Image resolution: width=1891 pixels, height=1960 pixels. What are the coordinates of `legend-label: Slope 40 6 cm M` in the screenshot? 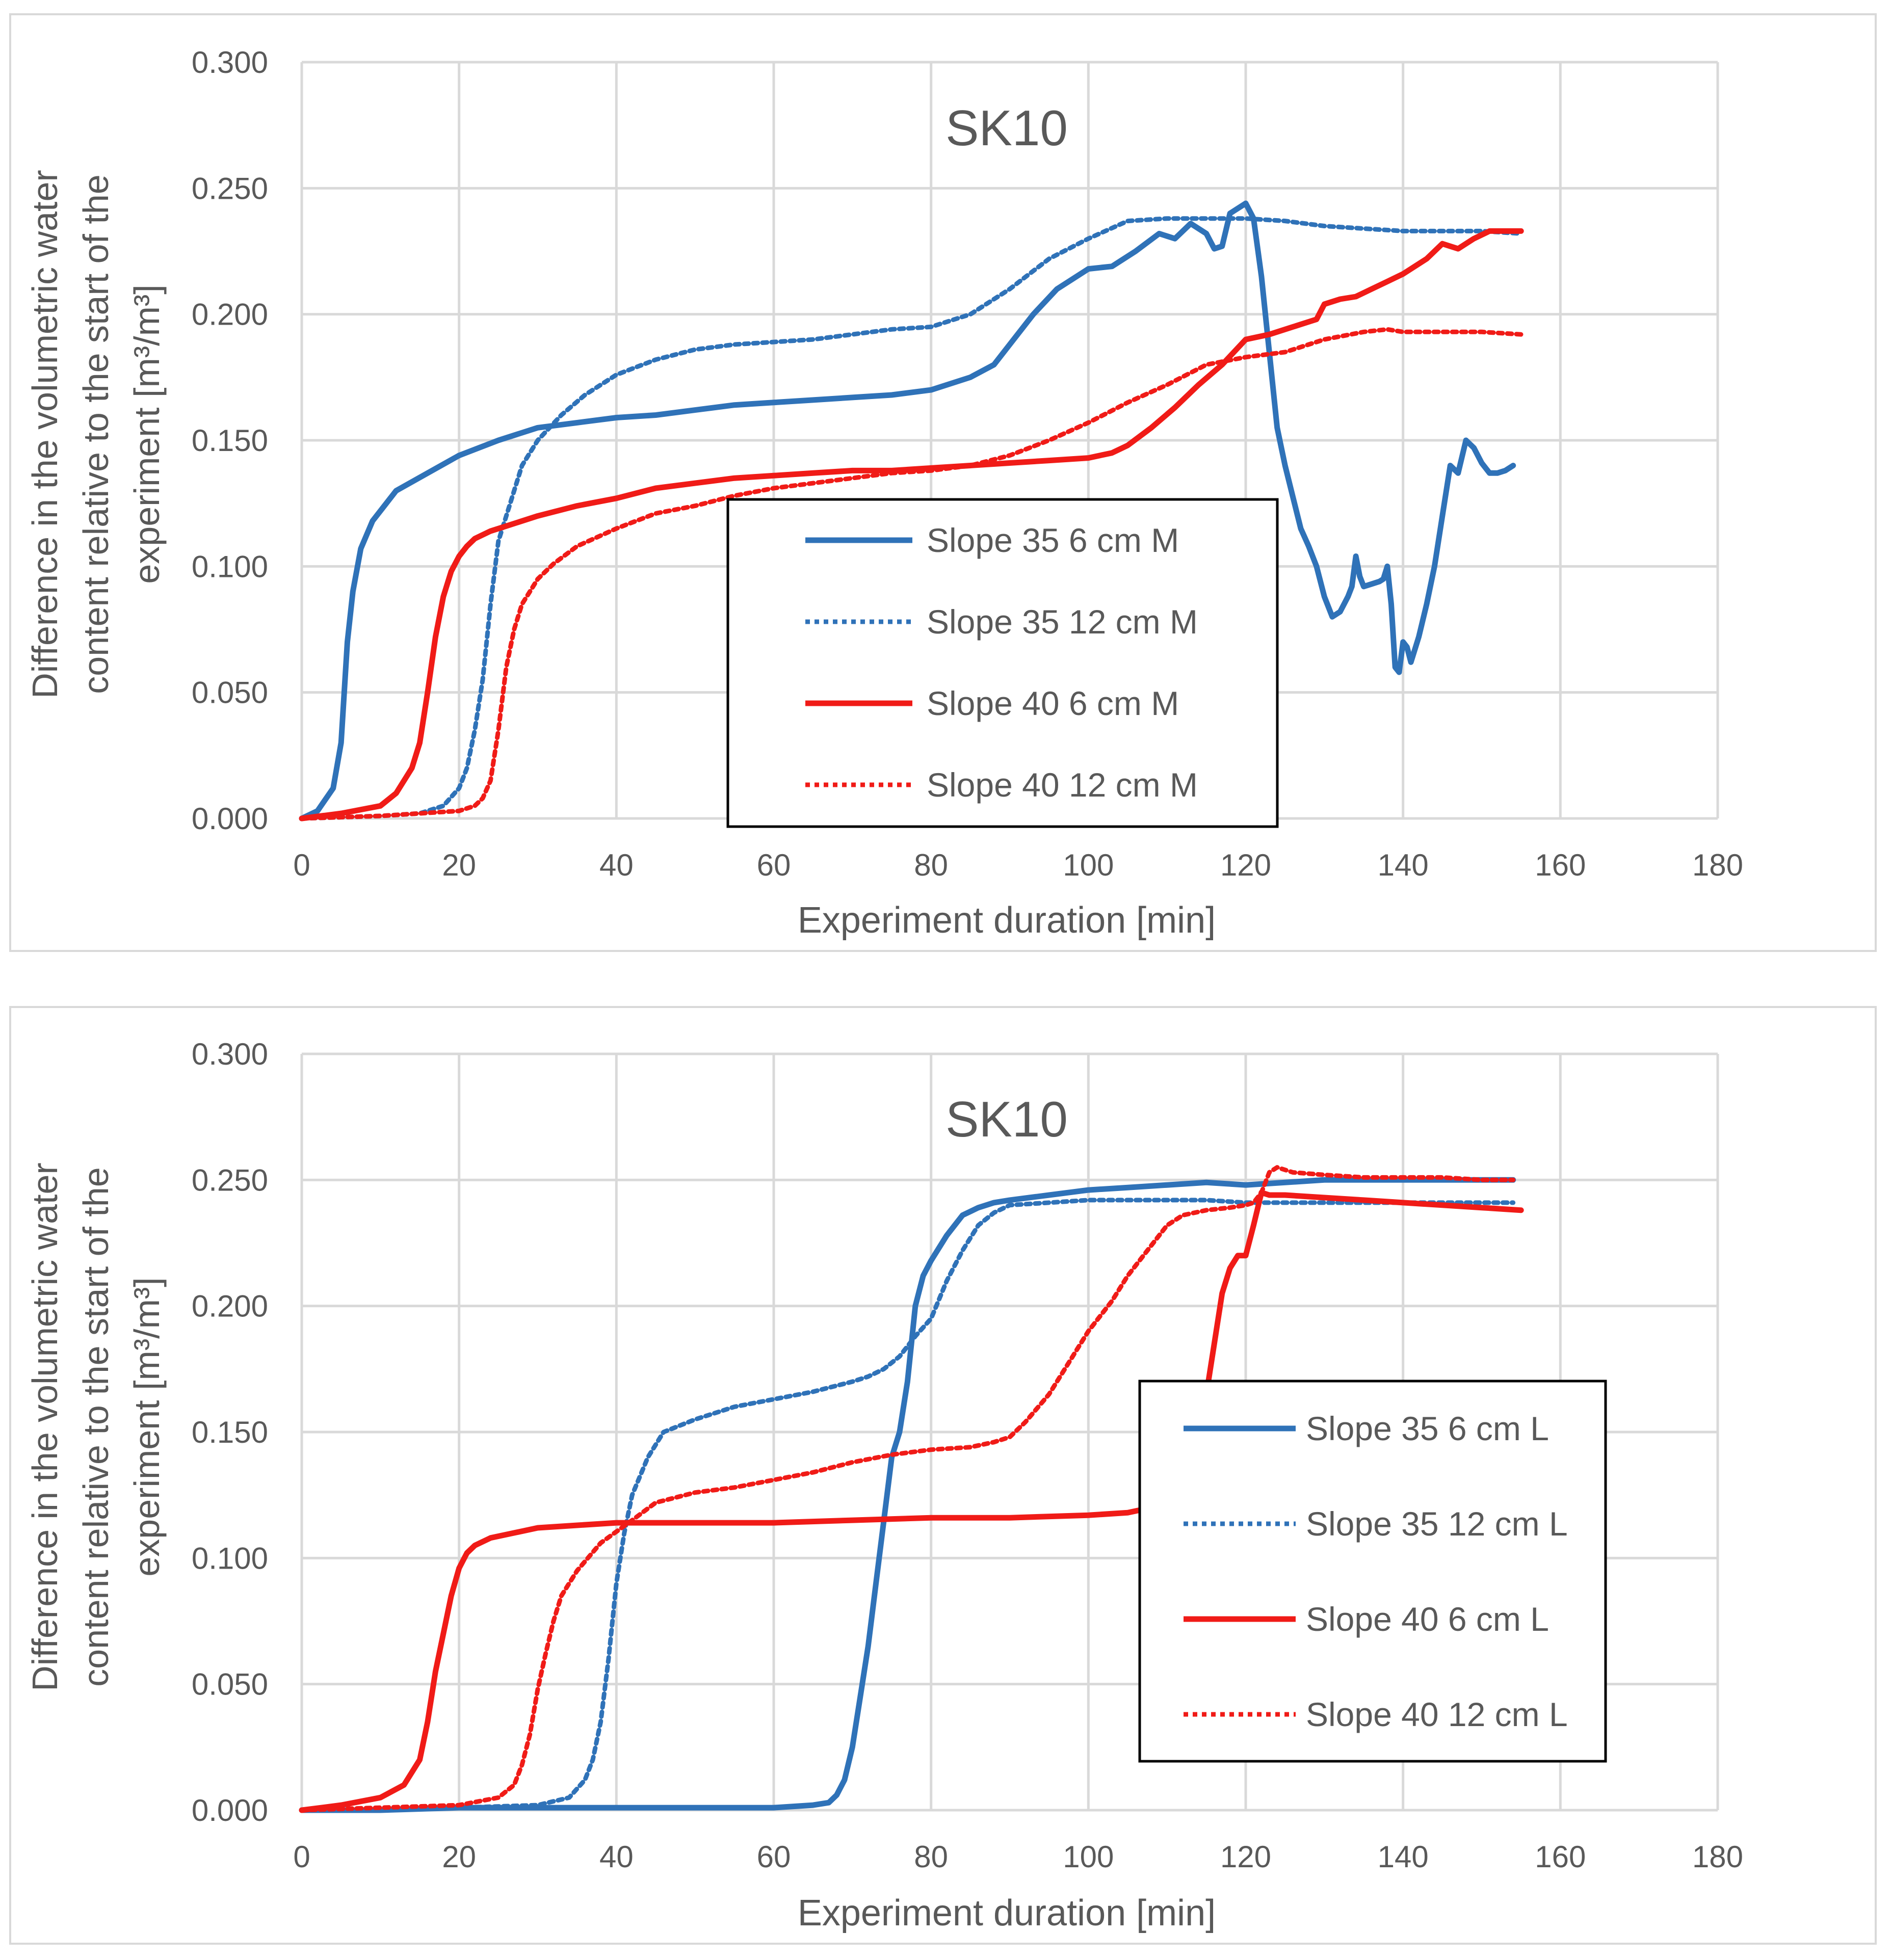 It's located at (1053, 703).